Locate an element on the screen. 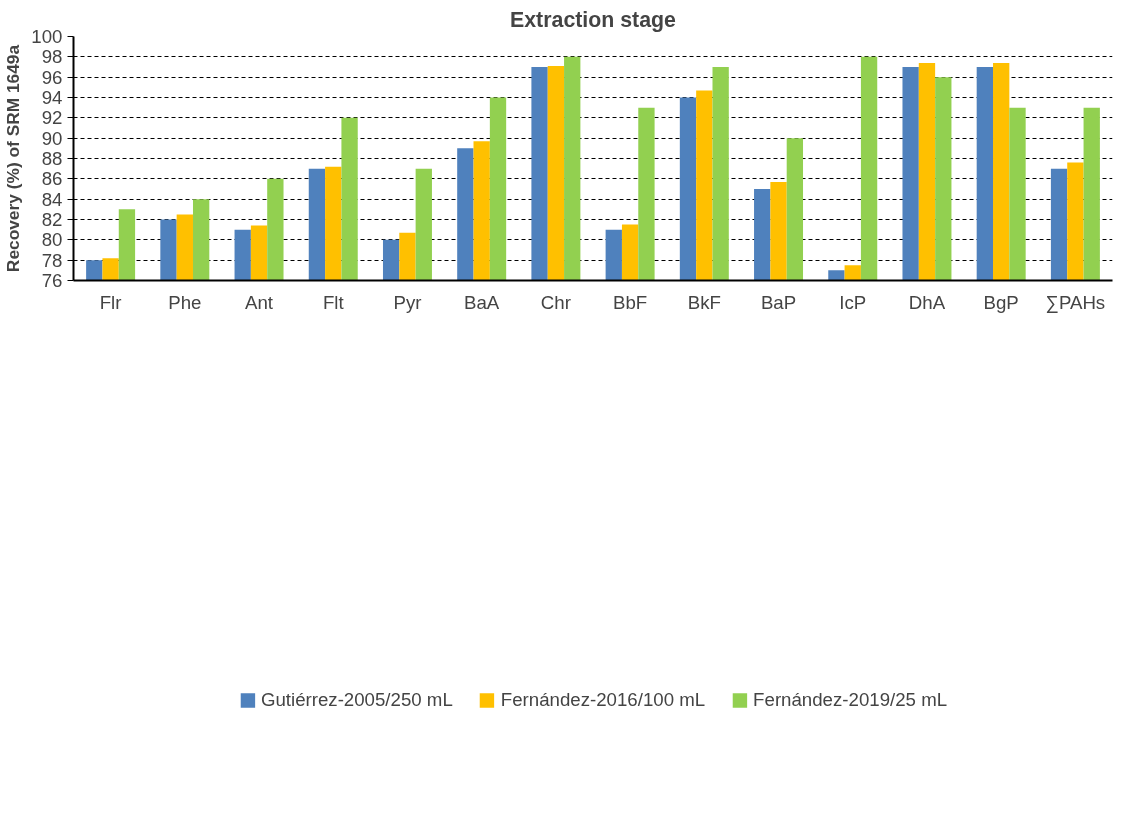  x-tick-label: Chr is located at coordinates (555, 302).